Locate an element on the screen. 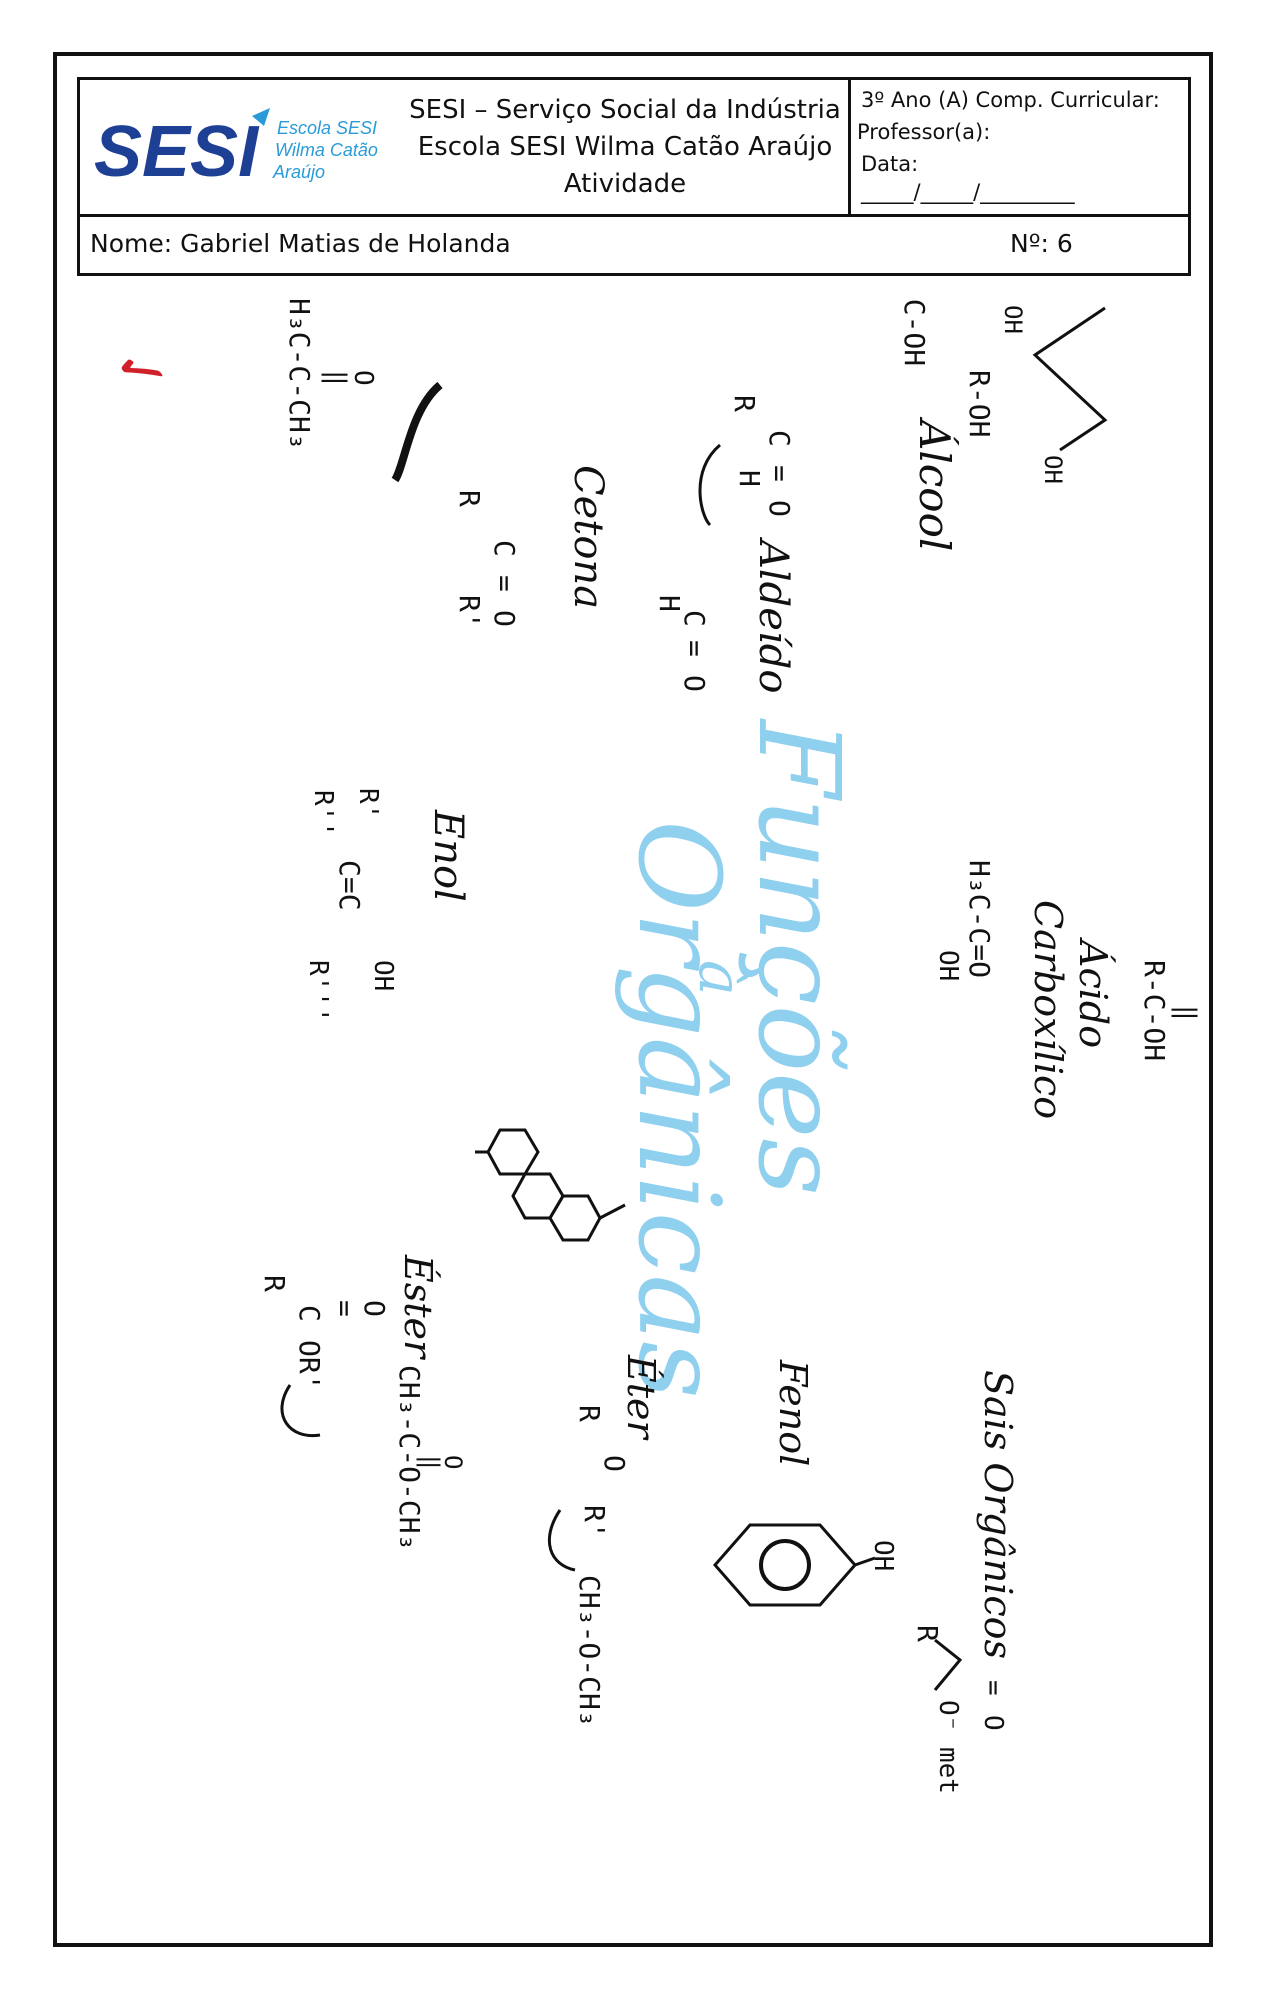 The height and width of the screenshot is (2000, 1271). fenol-name: Fenol is located at coordinates (793, 1412).